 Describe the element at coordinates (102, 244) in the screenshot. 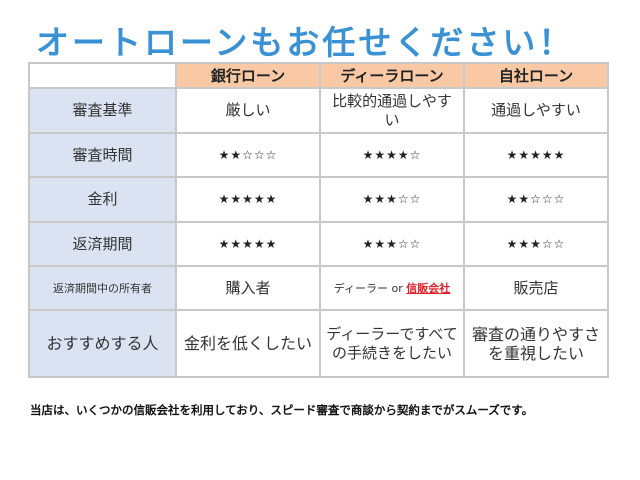

I see `row-label: 返済期間` at that location.